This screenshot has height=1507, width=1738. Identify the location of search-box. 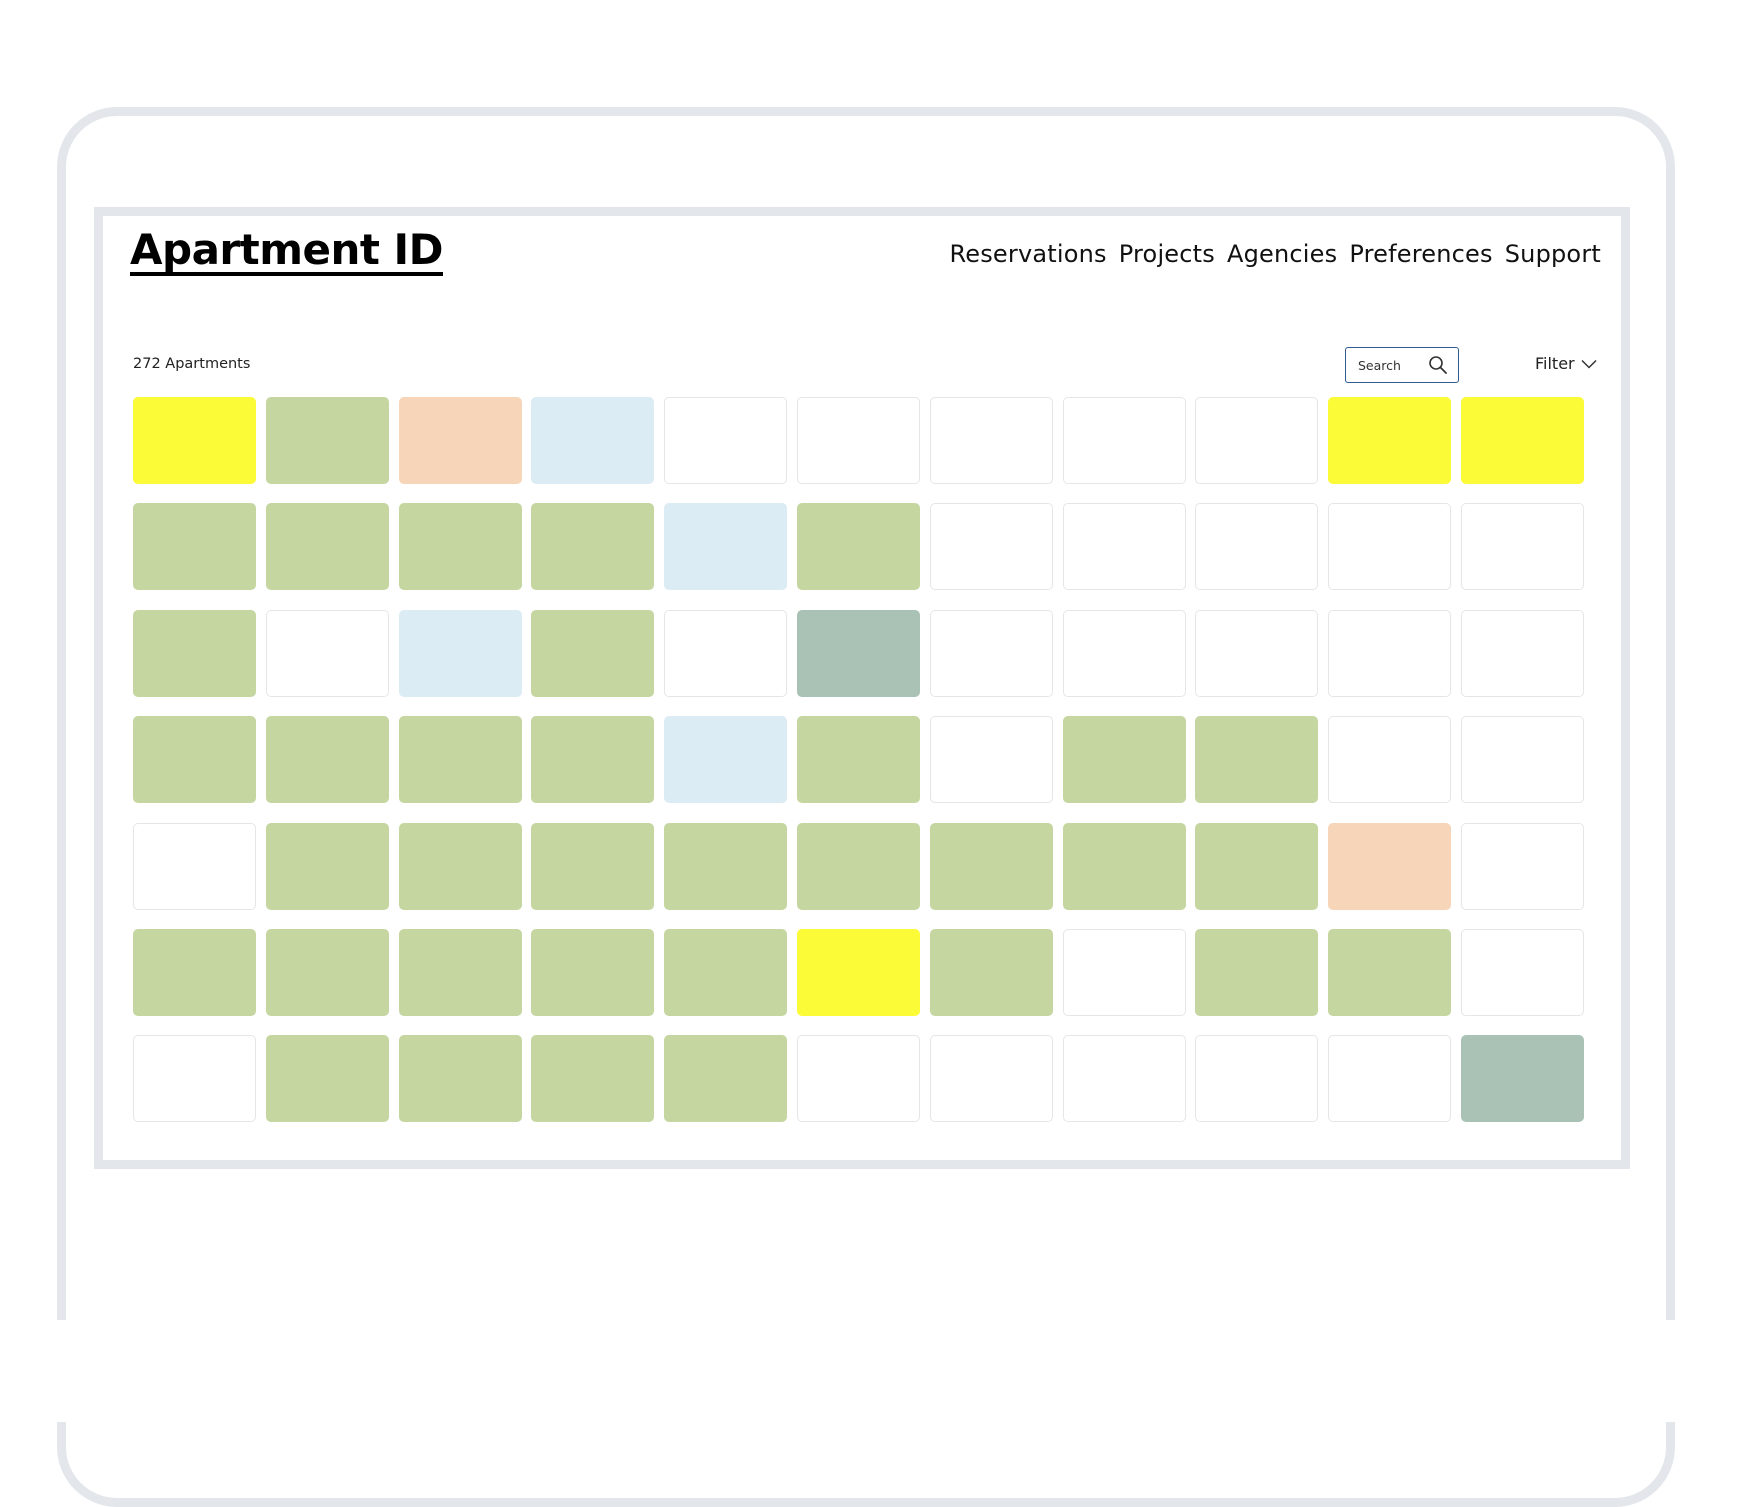
(1402, 365).